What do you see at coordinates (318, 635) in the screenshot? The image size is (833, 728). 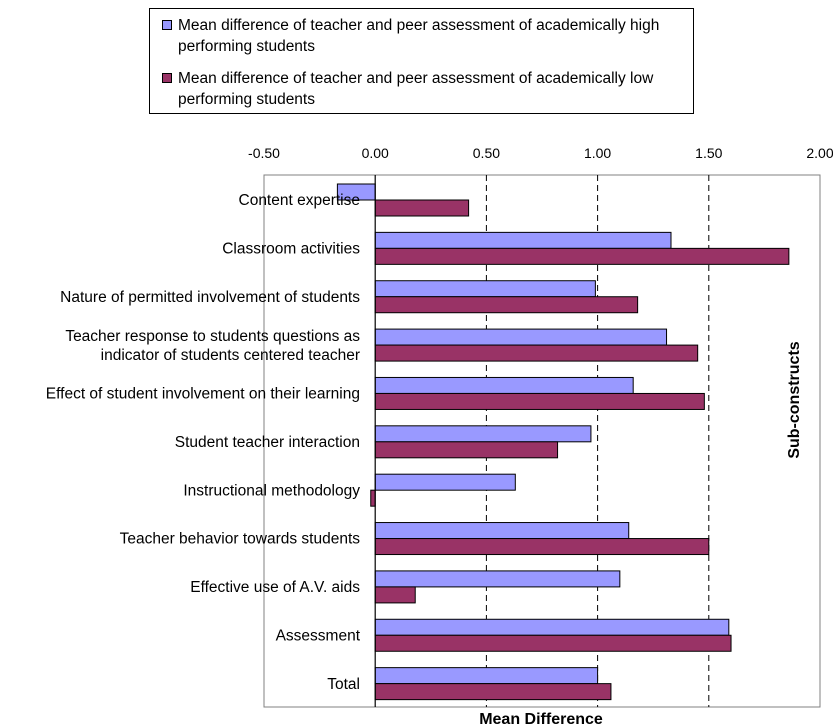 I see `category-label: Assessment` at bounding box center [318, 635].